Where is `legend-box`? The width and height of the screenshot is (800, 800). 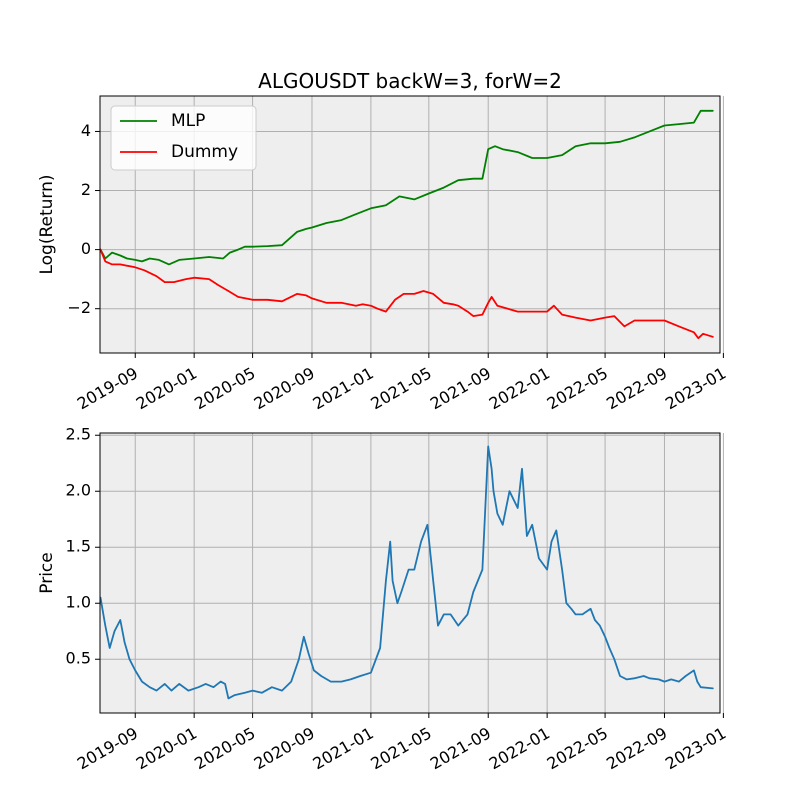 legend-box is located at coordinates (183, 138).